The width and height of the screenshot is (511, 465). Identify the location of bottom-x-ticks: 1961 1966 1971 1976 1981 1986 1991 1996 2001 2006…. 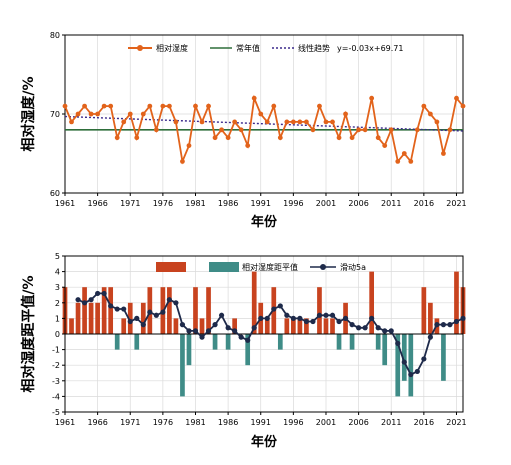
(261, 419).